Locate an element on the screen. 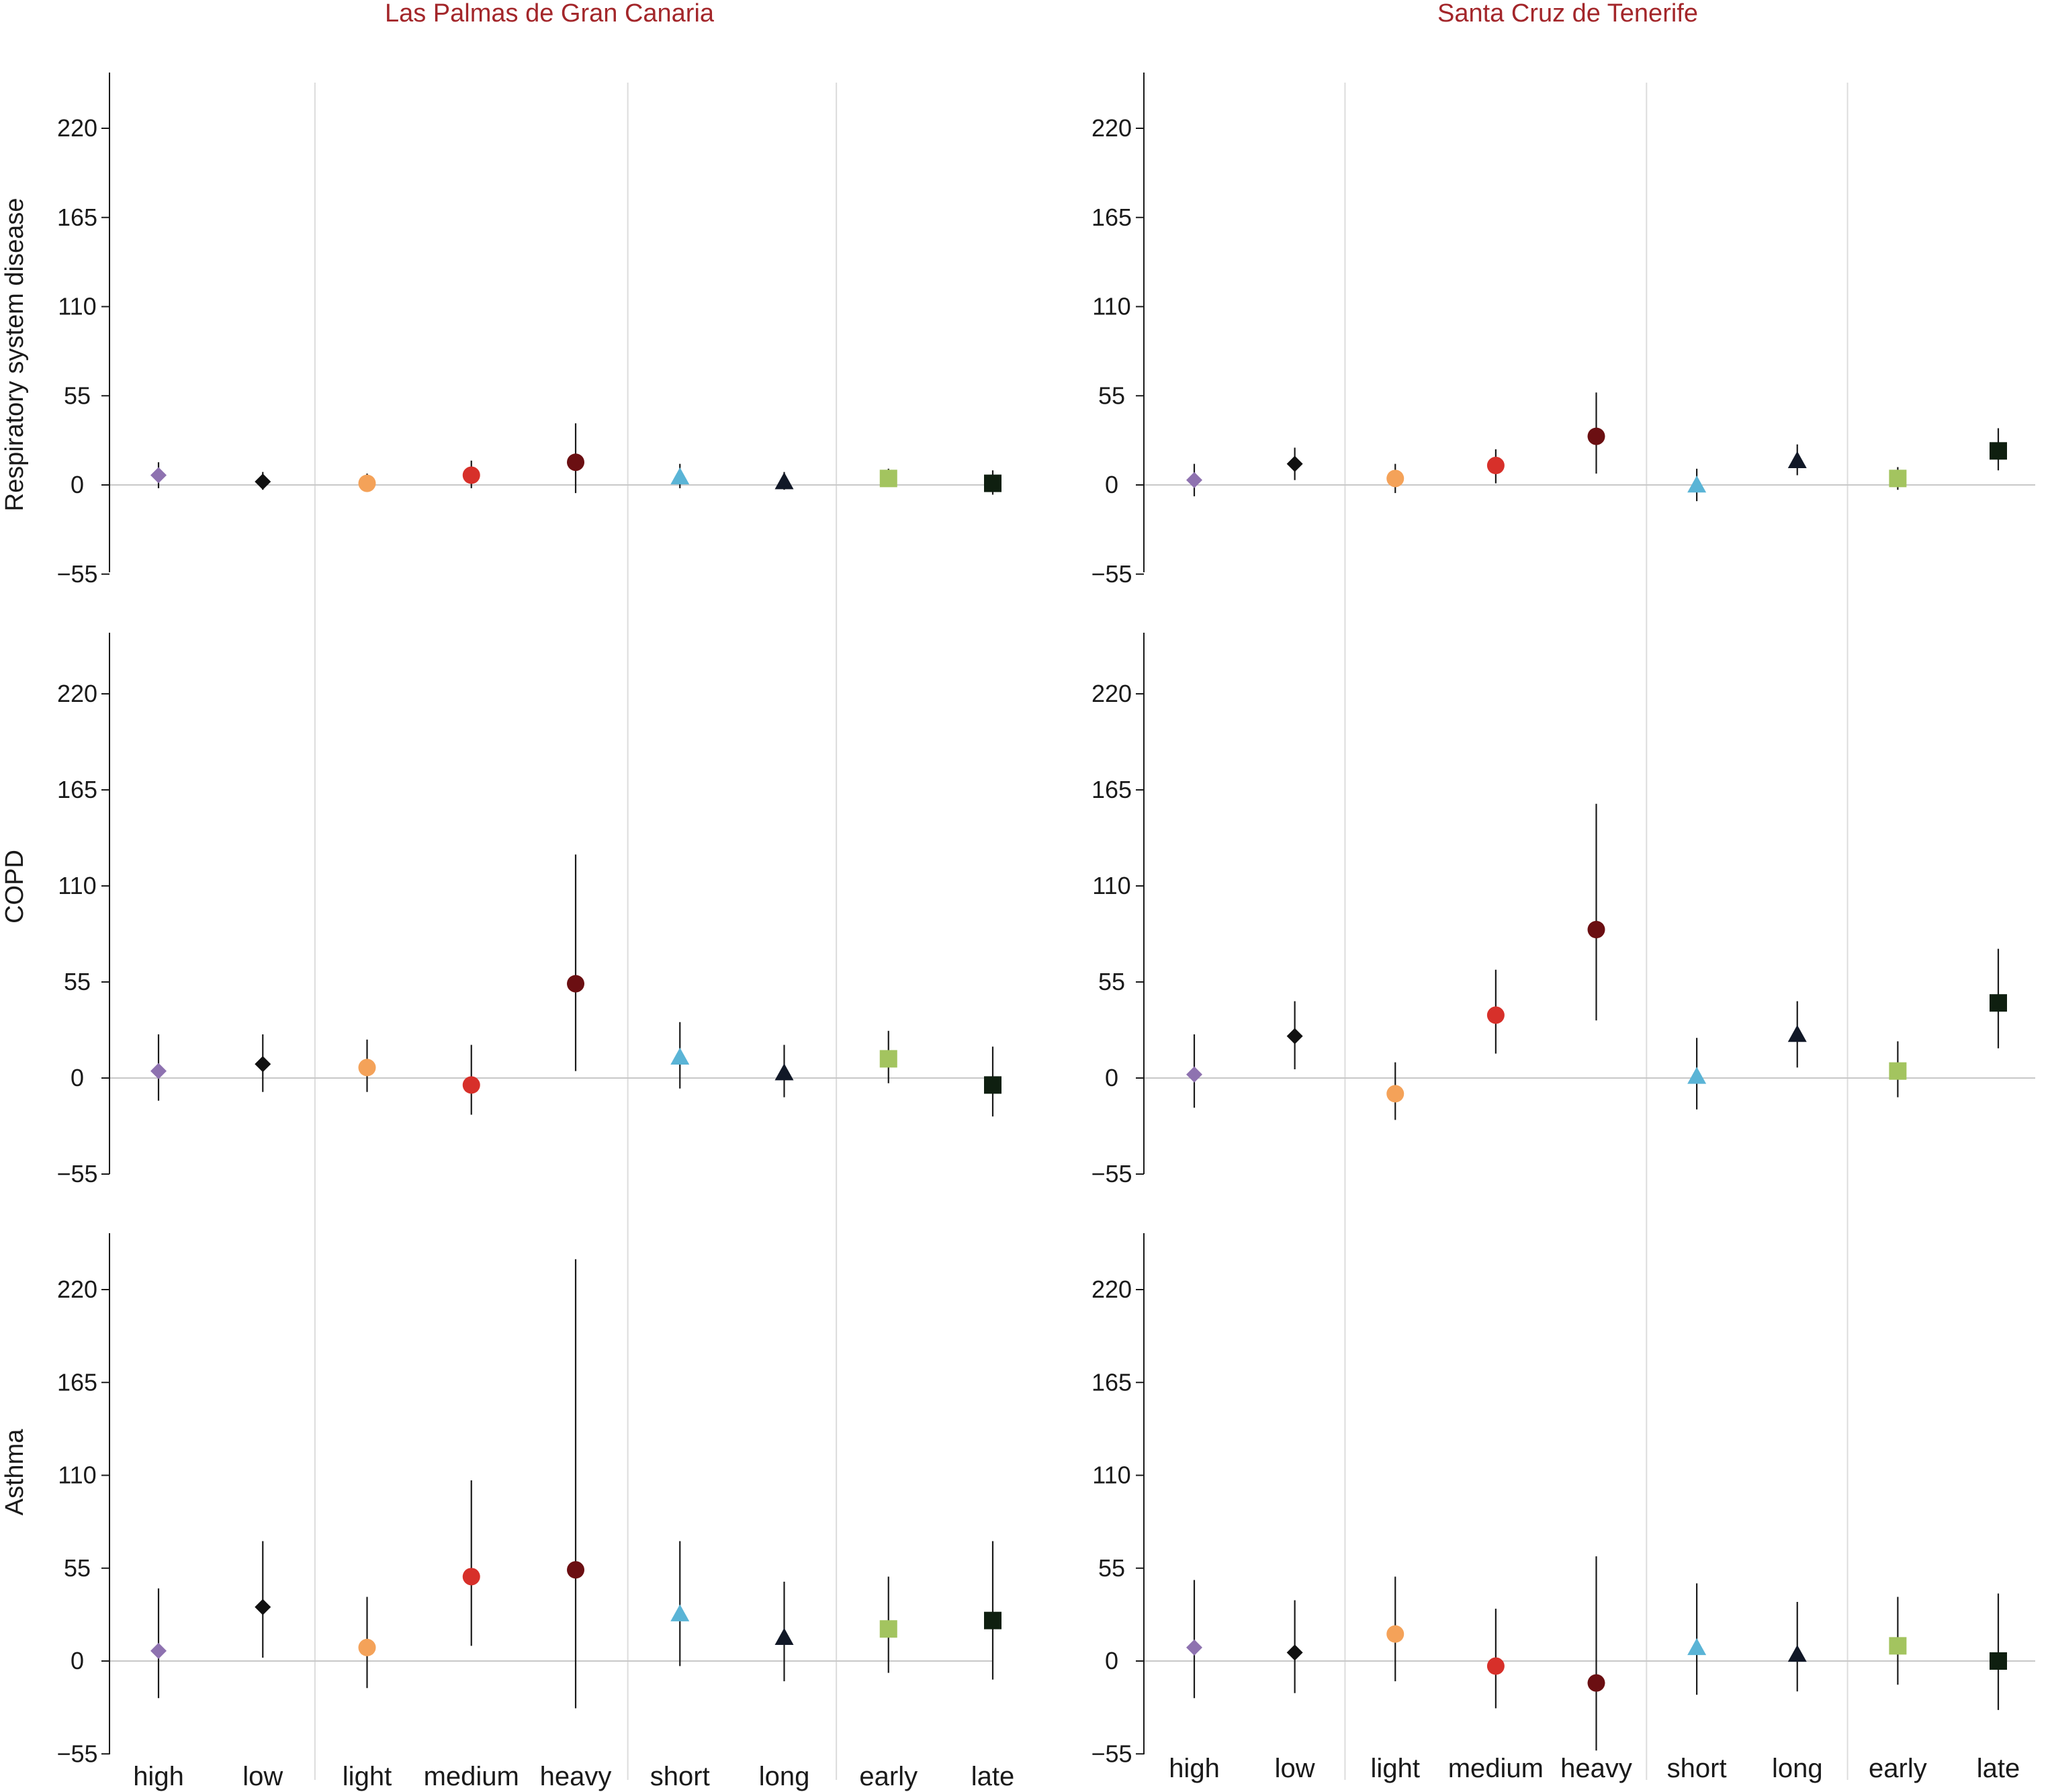 The height and width of the screenshot is (1792, 2050). panel-r0-c1: −55 0 55 110 165 220 is located at coordinates (1563, 330).